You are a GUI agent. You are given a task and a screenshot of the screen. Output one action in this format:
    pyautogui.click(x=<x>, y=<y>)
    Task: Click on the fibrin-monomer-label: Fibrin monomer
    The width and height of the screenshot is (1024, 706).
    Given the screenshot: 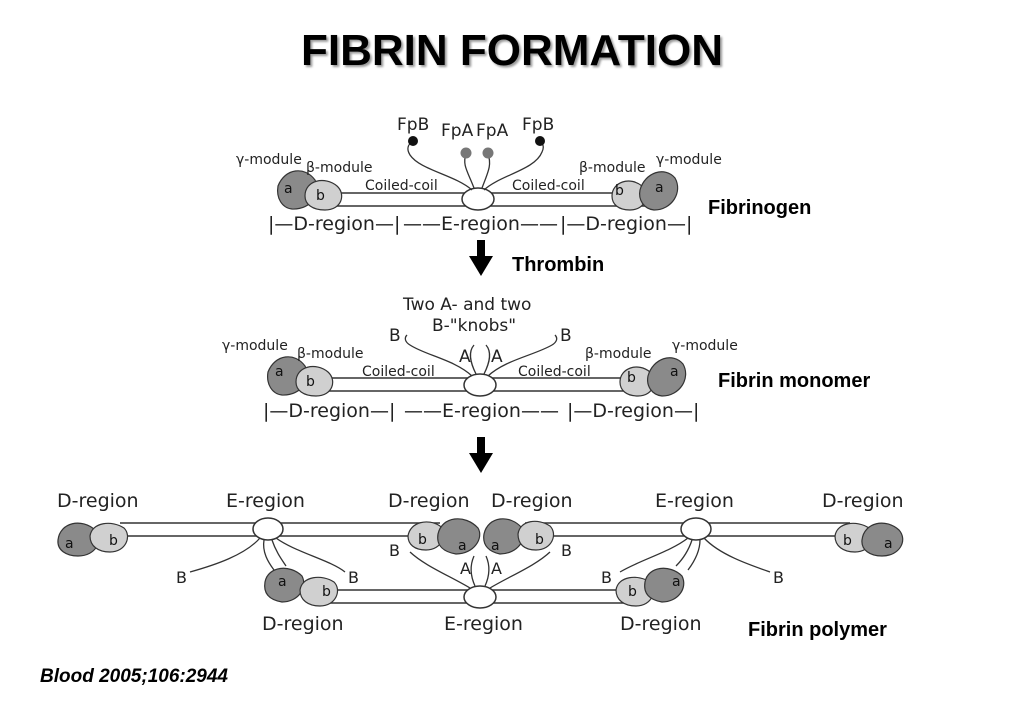 What is the action you would take?
    pyautogui.click(x=794, y=381)
    